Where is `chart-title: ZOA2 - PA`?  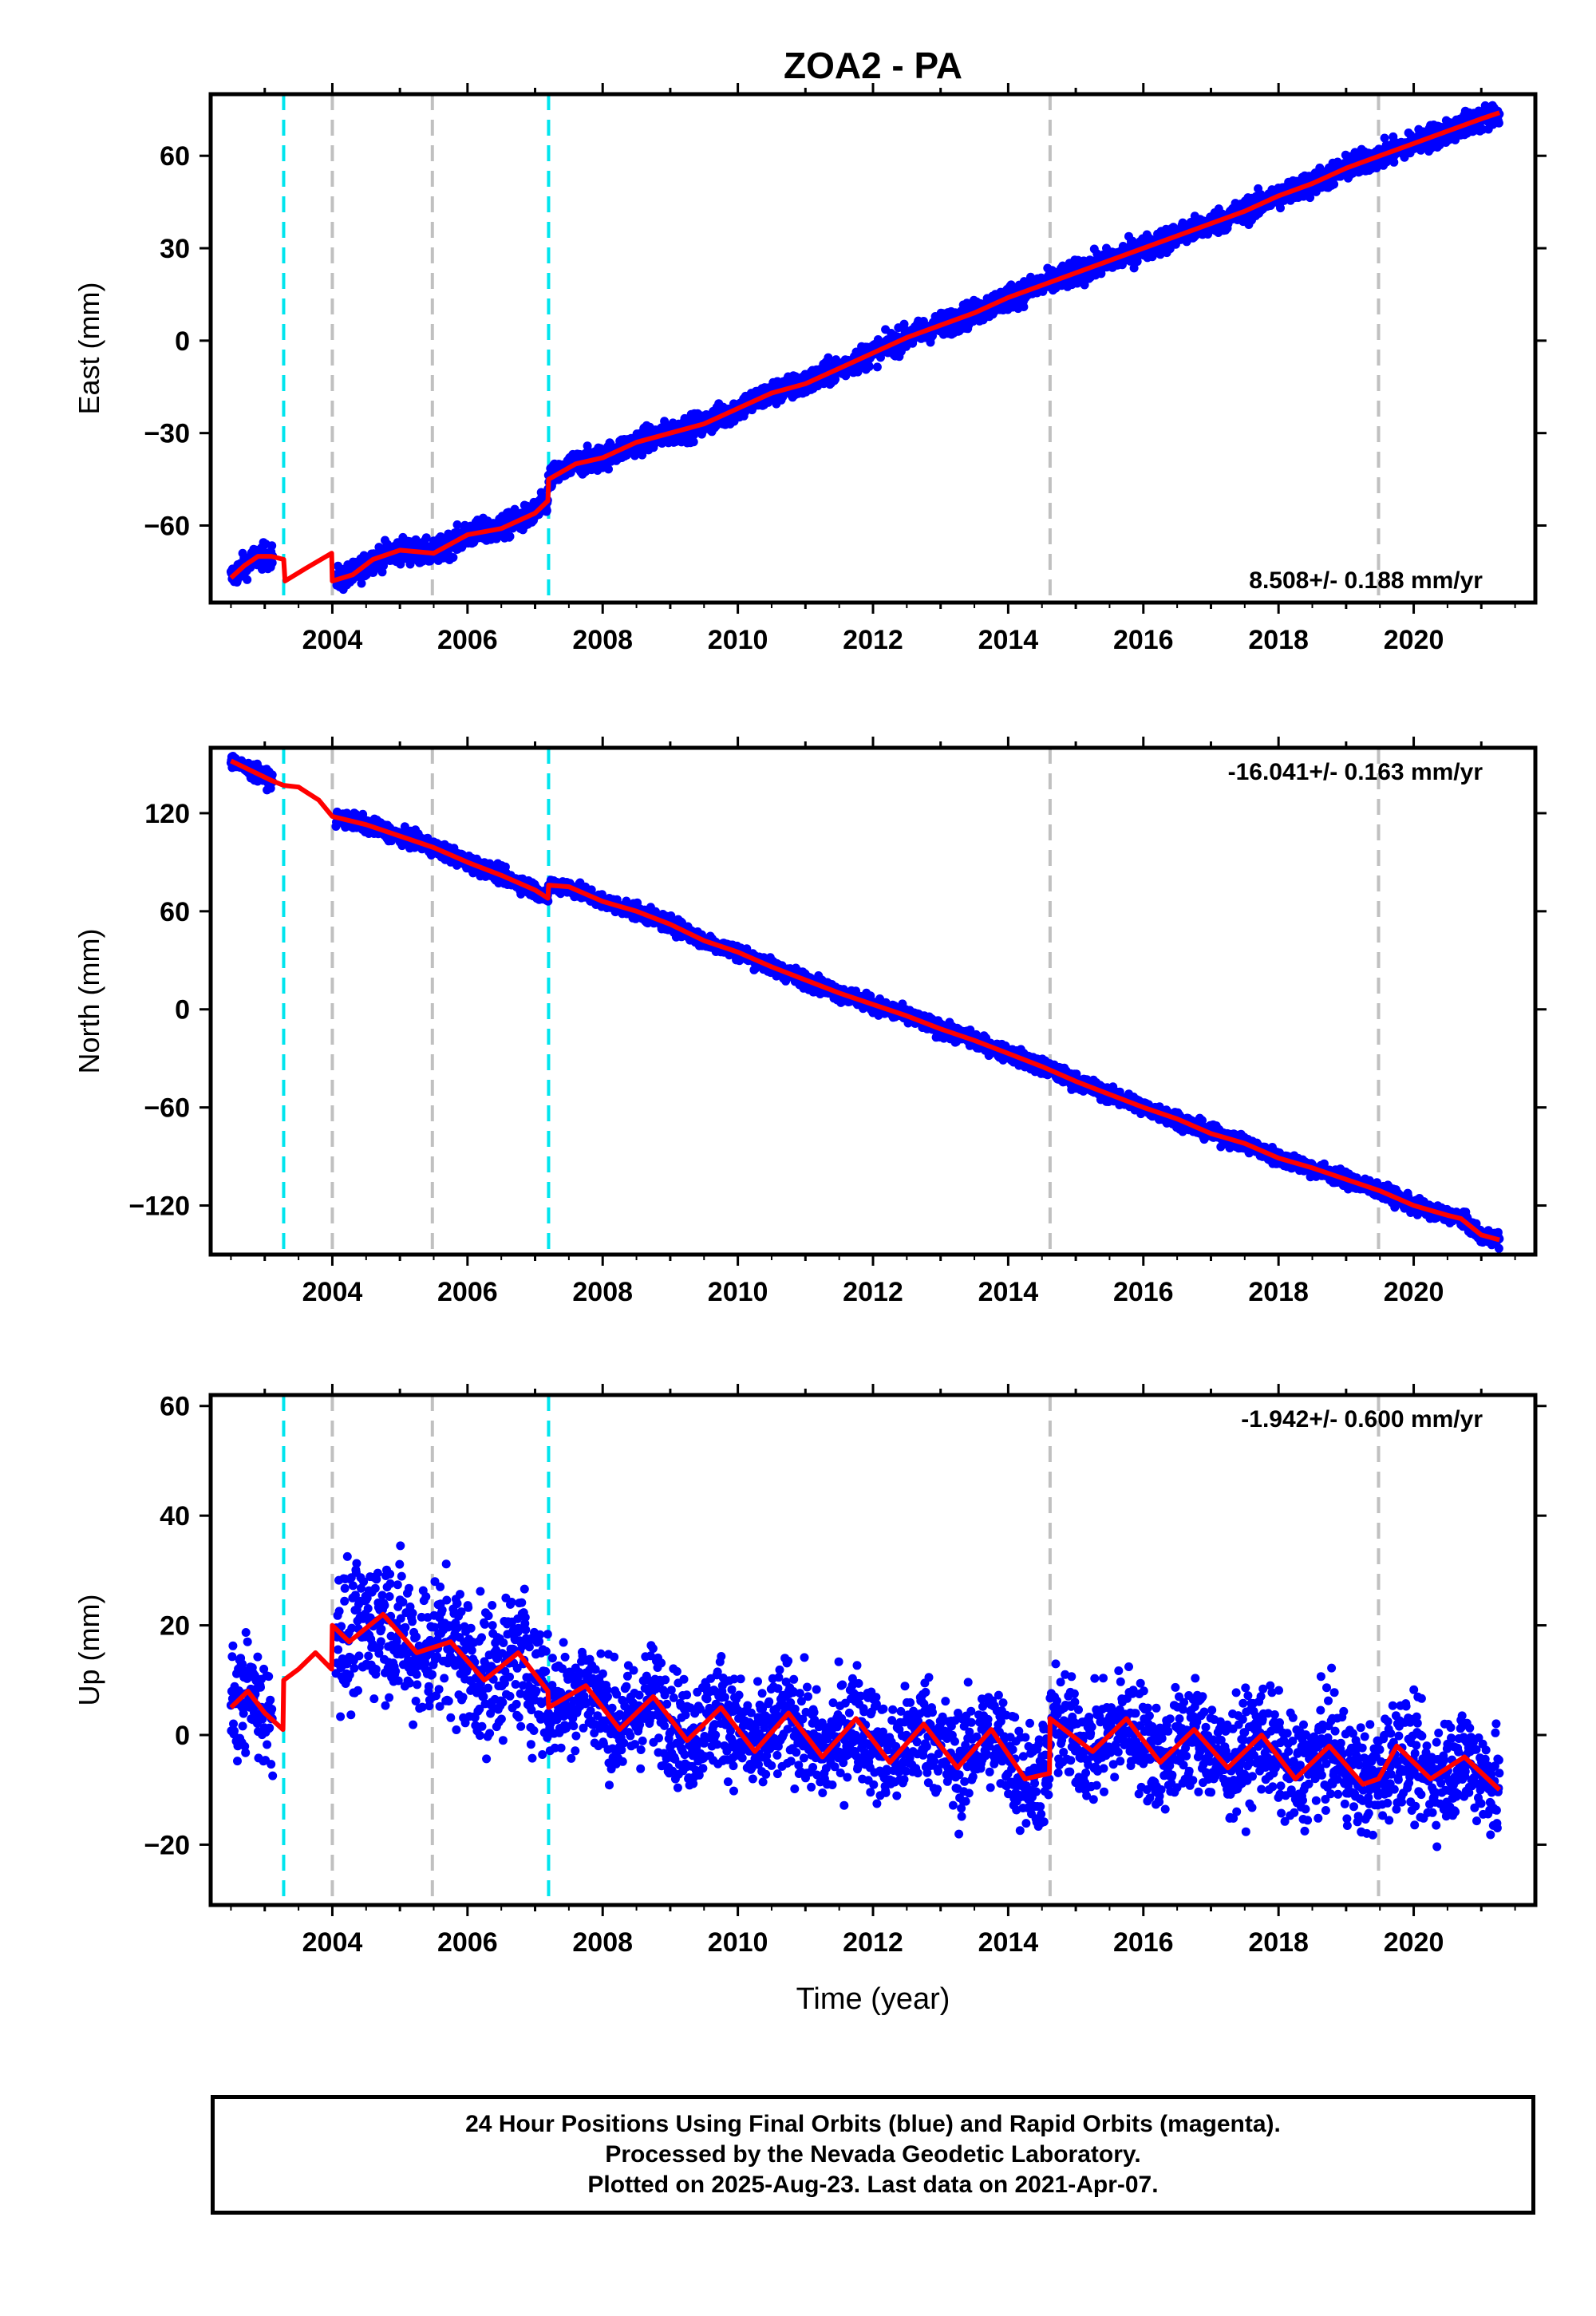
chart-title: ZOA2 - PA is located at coordinates (873, 65).